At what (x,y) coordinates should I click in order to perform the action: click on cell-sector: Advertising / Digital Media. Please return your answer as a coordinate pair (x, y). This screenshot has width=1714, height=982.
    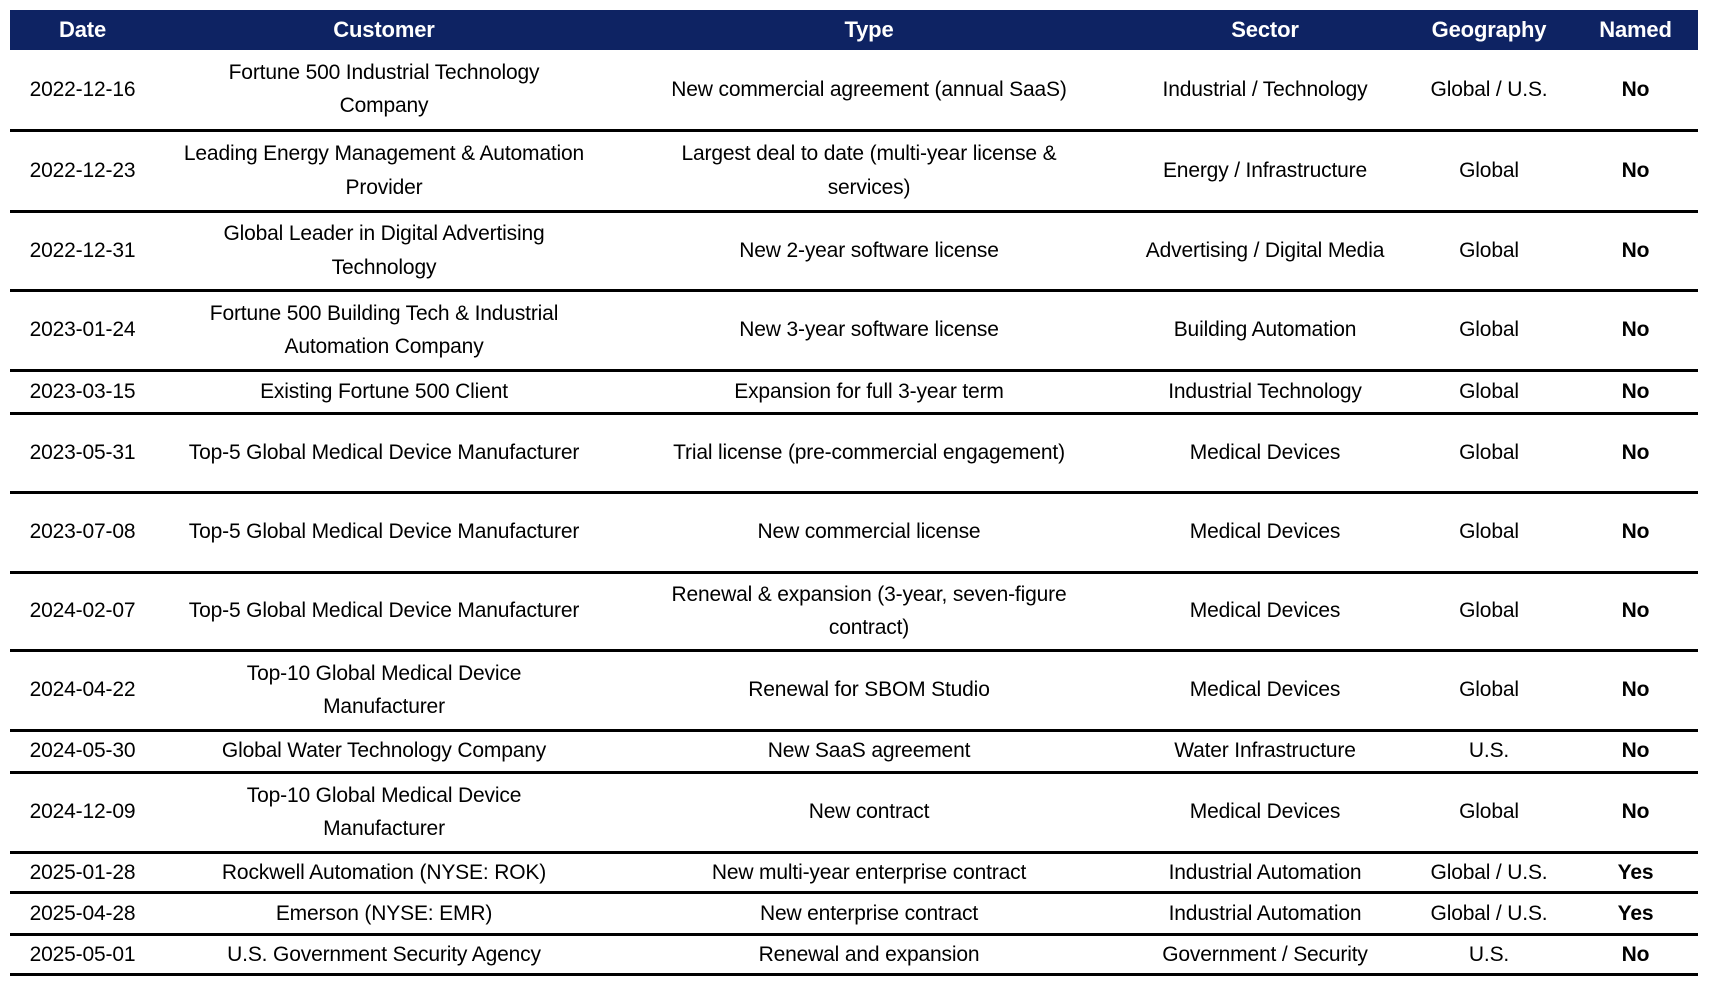
    Looking at the image, I should click on (1265, 250).